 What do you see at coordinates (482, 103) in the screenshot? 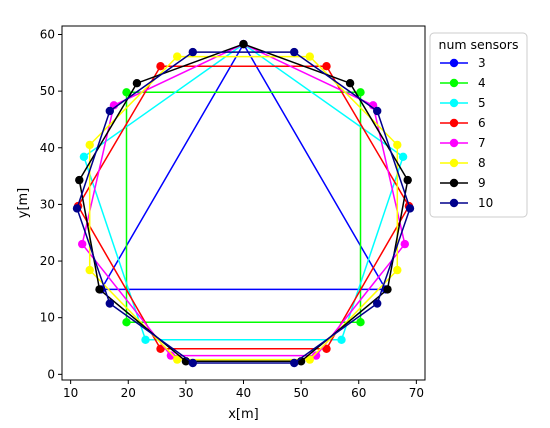
I see `legend-label: 5` at bounding box center [482, 103].